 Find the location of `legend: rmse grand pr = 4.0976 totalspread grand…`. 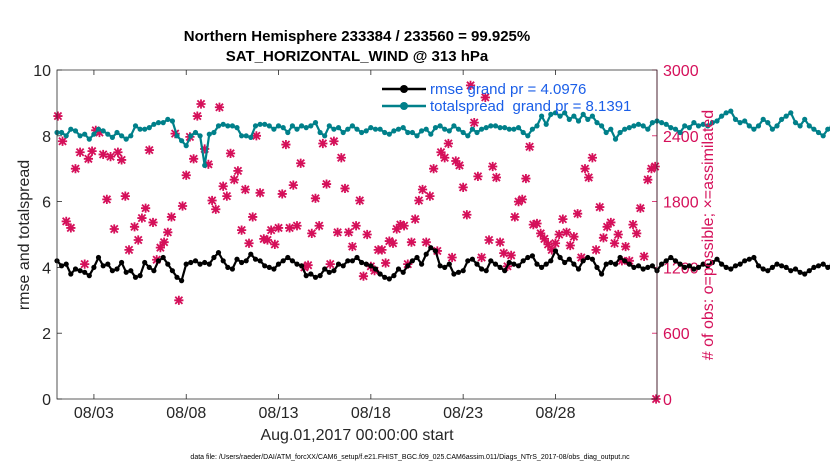

legend: rmse grand pr = 4.0976 totalspread grand… is located at coordinates (506, 98).